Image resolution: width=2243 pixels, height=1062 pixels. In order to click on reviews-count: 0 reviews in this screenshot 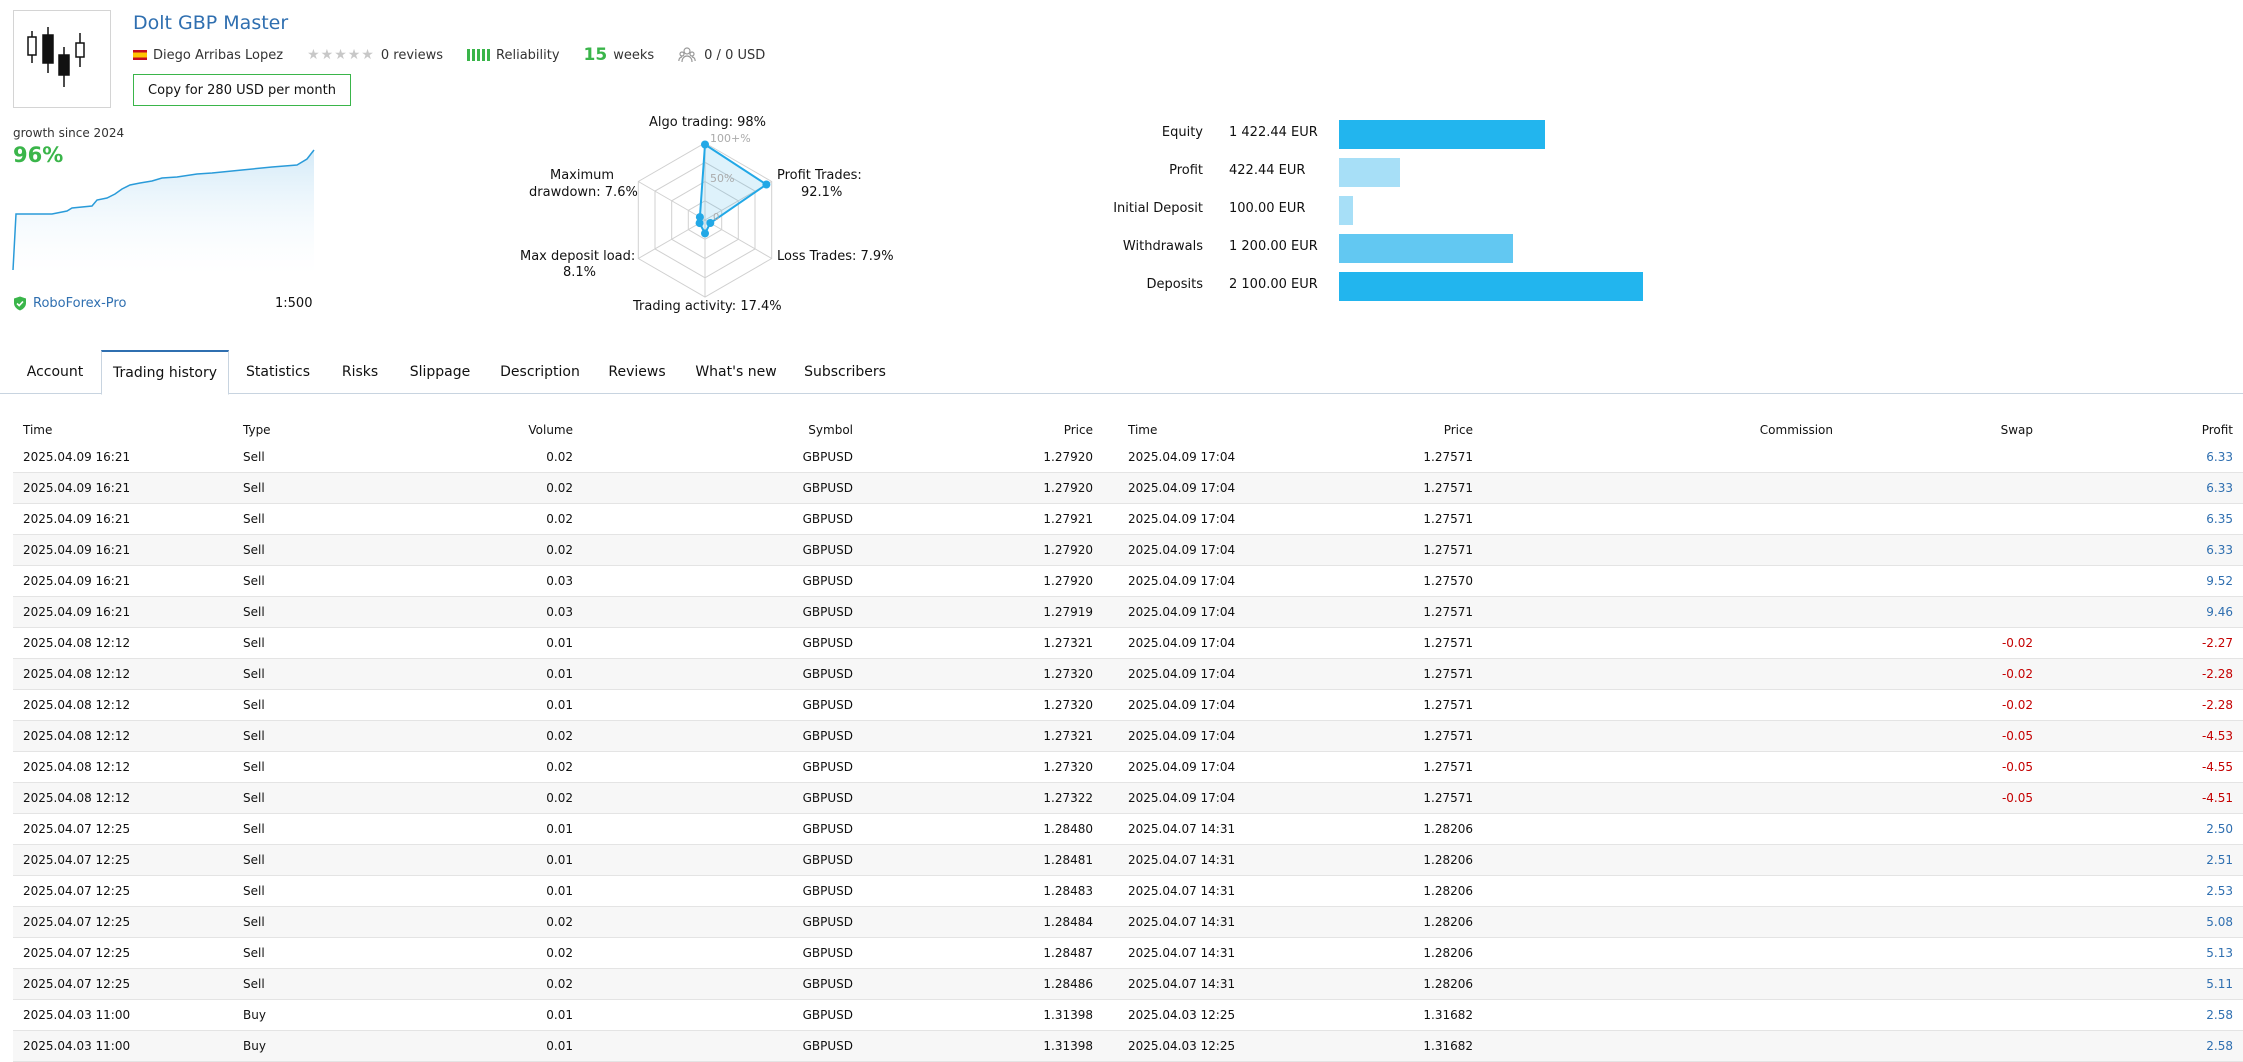, I will do `click(412, 55)`.